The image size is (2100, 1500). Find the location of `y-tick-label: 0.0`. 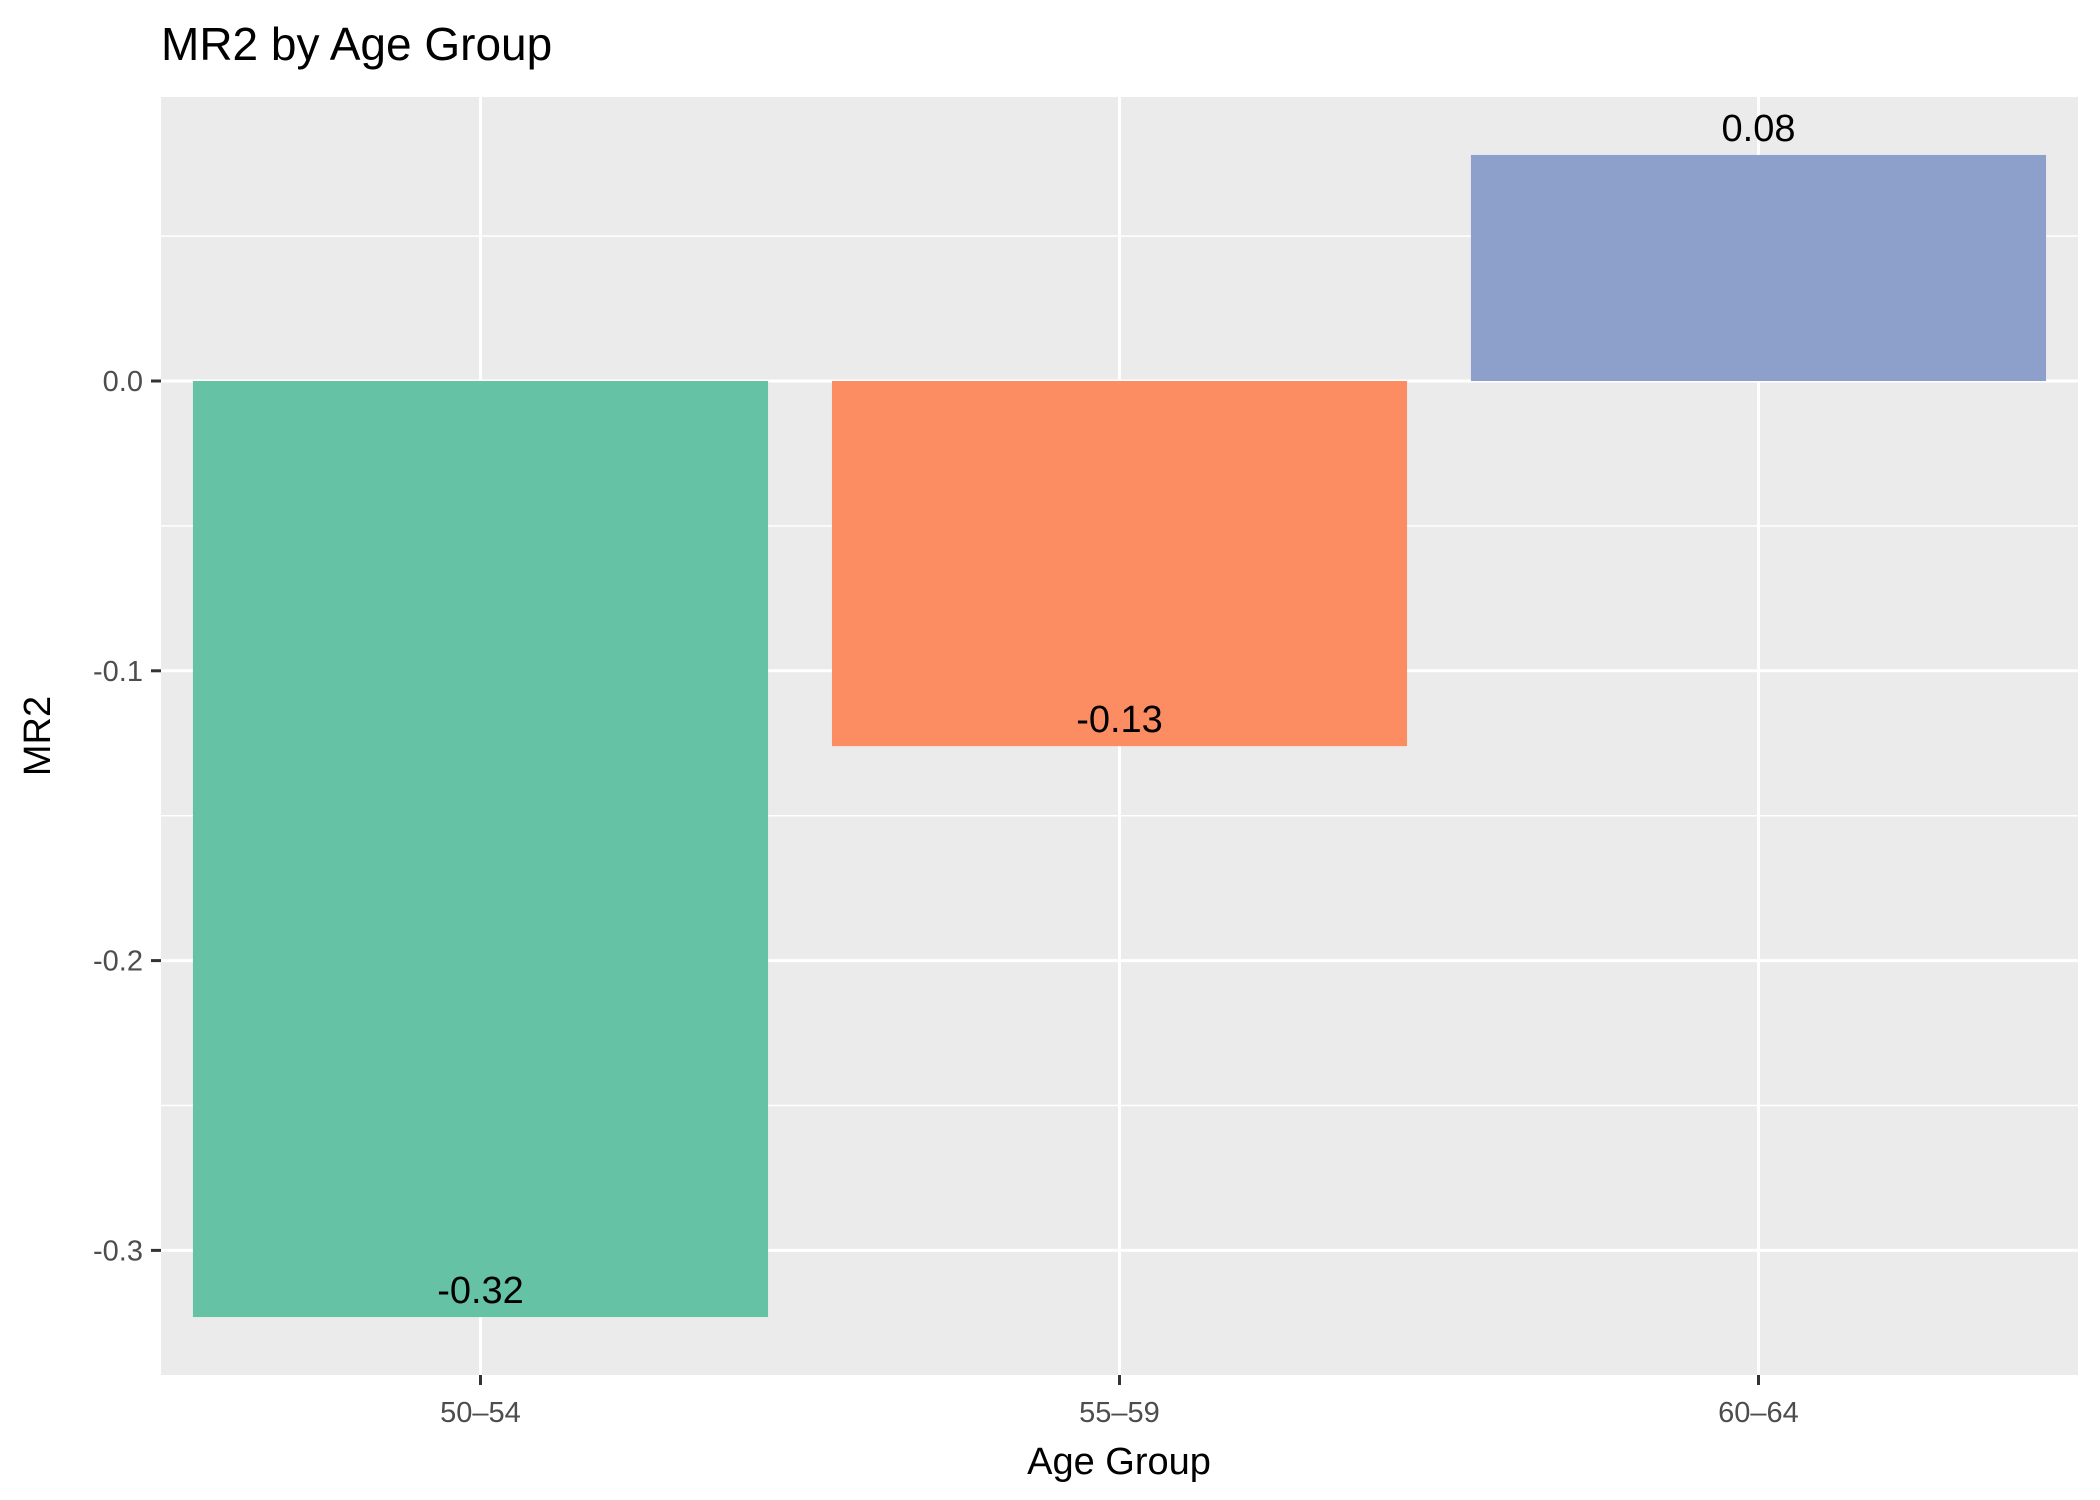

y-tick-label: 0.0 is located at coordinates (123, 382).